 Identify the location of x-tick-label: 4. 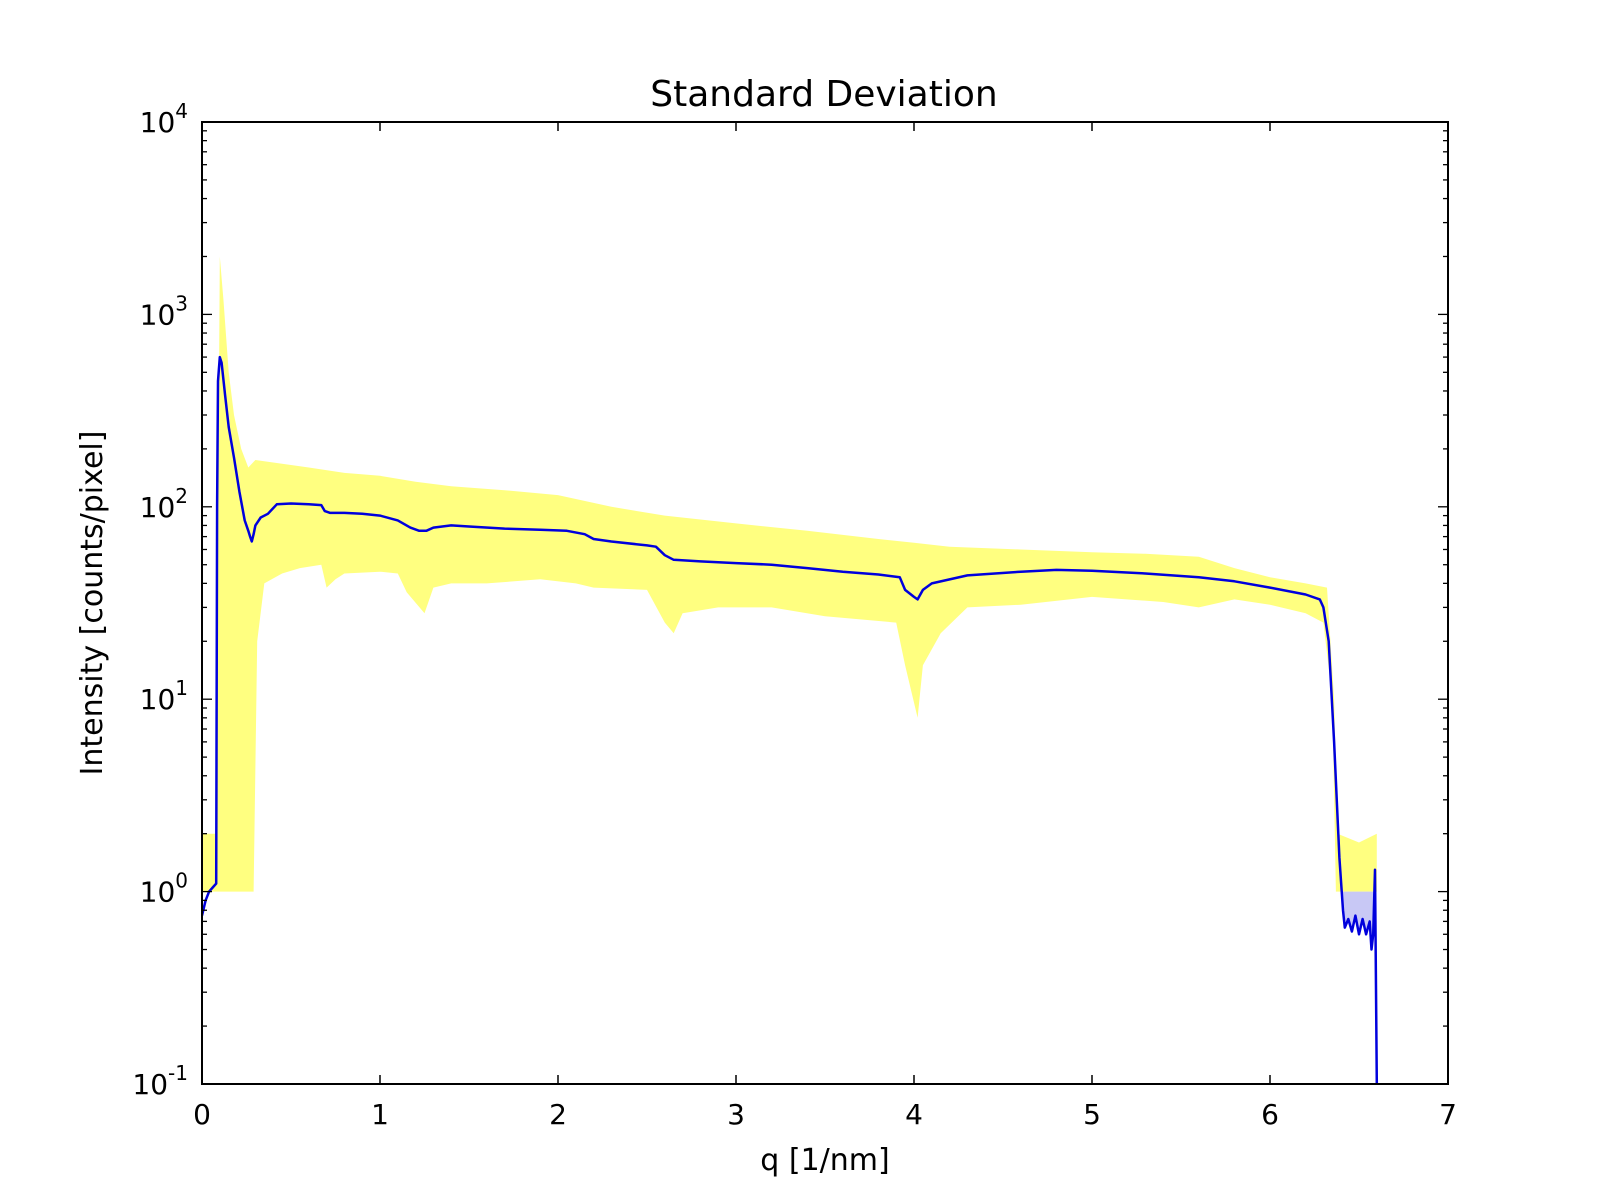
(914, 1114).